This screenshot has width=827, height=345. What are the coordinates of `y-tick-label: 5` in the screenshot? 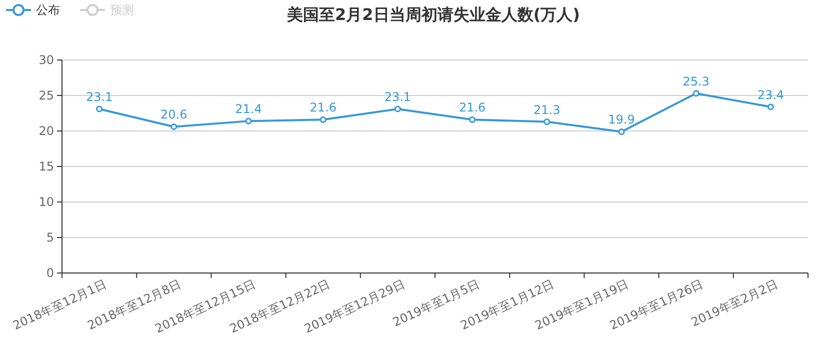 It's located at (50, 237).